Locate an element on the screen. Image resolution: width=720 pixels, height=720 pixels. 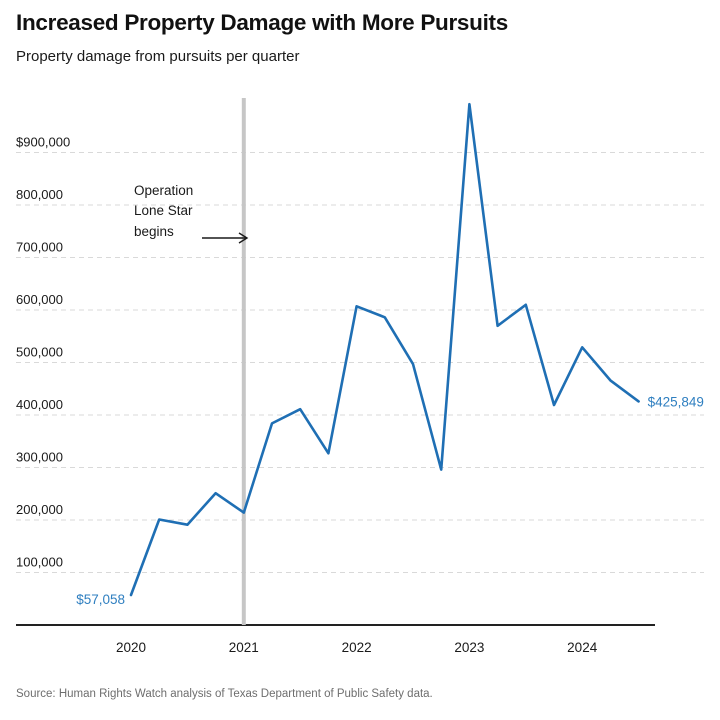
annotation-line-2: Lone Star is located at coordinates (163, 210).